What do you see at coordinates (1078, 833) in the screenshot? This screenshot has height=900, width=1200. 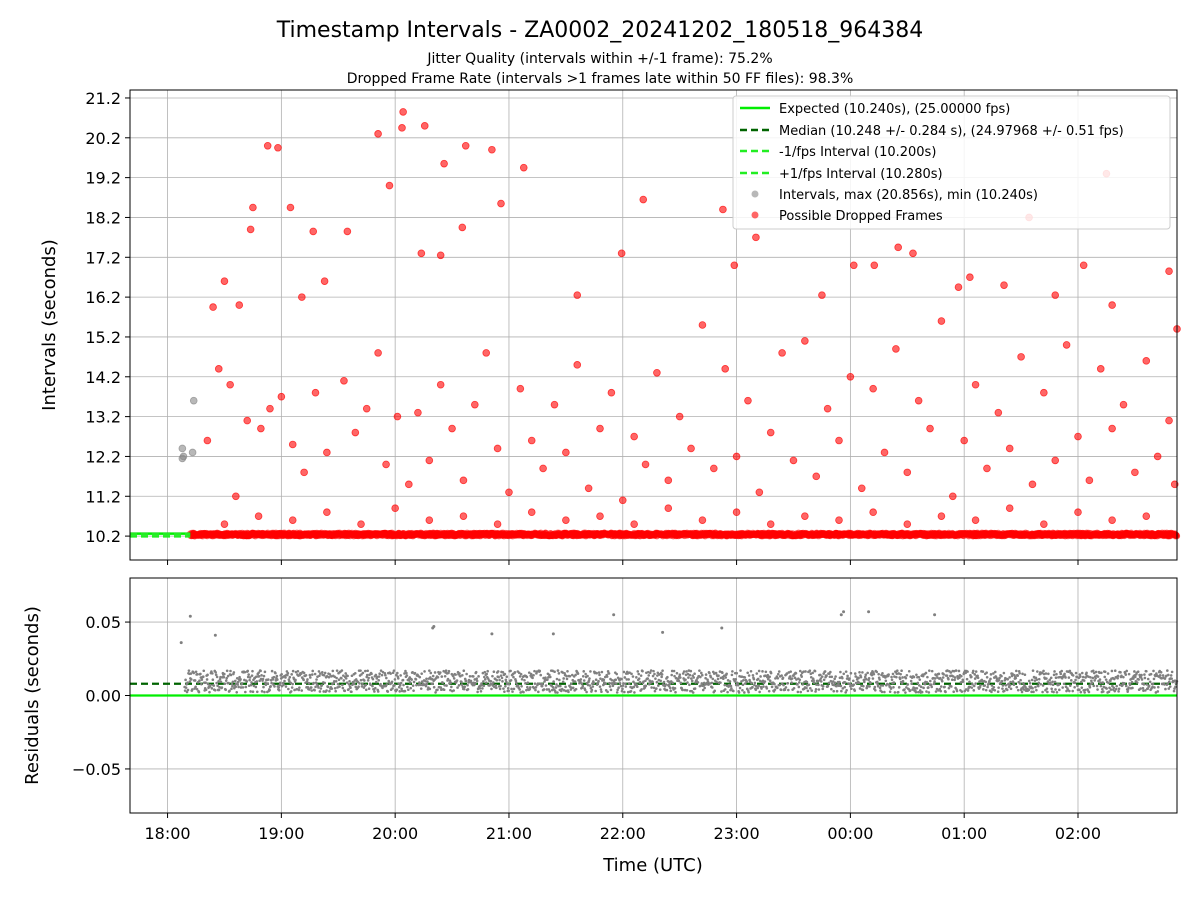 I see `x-tick-label: 02:00` at bounding box center [1078, 833].